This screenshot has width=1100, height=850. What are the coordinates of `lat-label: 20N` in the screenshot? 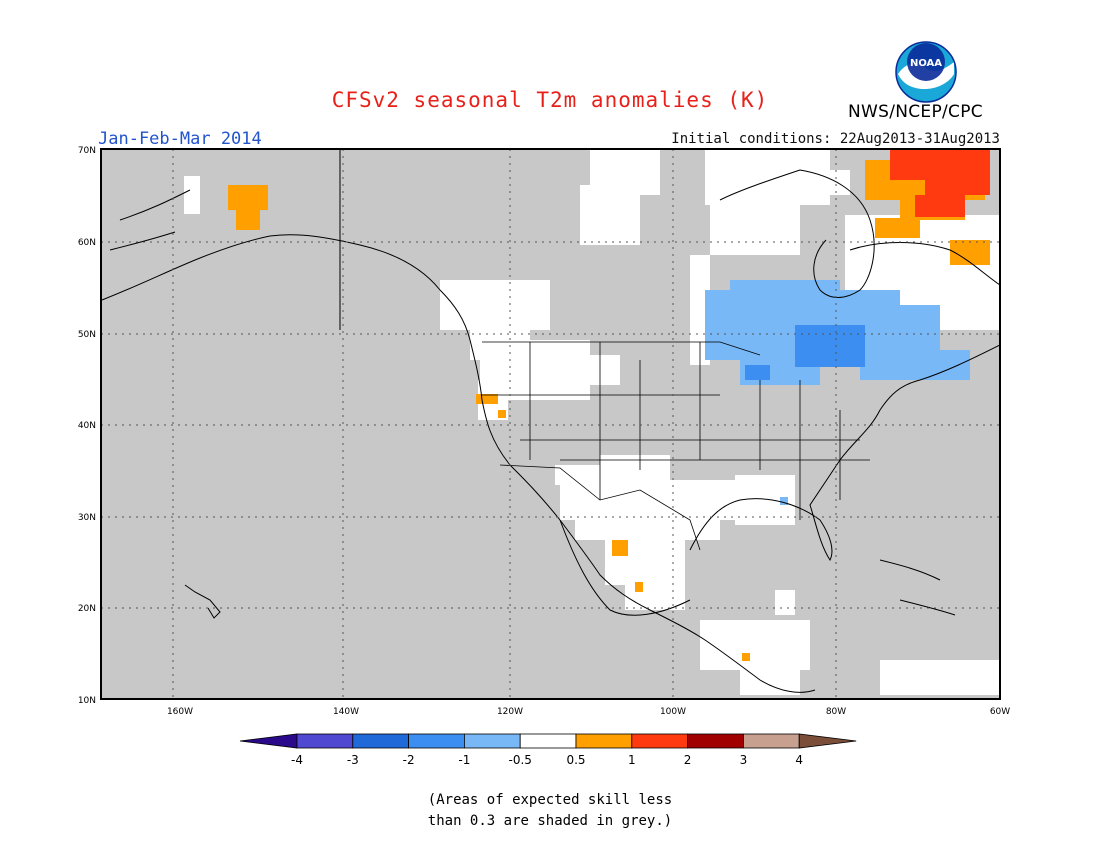 It's located at (87, 609).